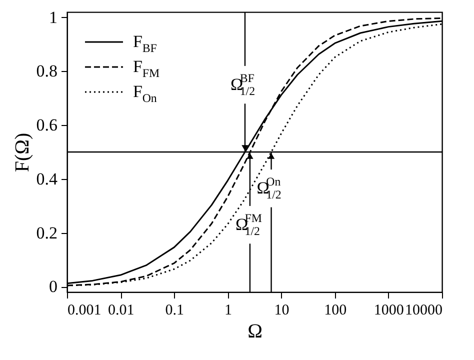 The height and width of the screenshot is (360, 474). I want to click on y-tick-label: 0, so click(53, 286).